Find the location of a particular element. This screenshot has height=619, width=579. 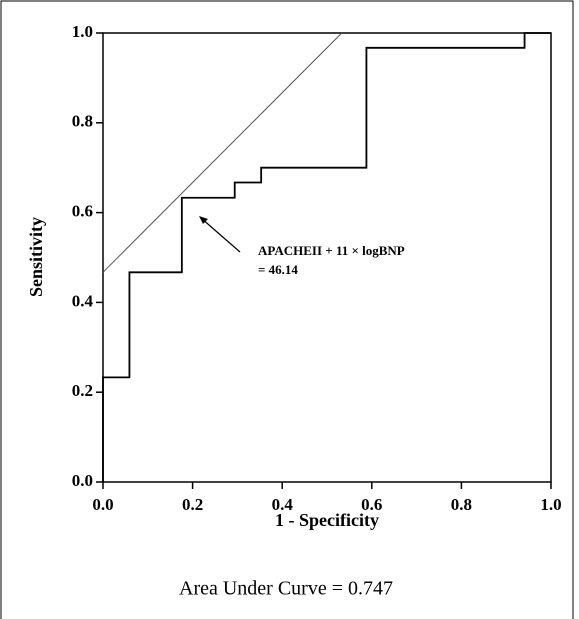

y-tick-label: 0.2 is located at coordinates (82, 390).